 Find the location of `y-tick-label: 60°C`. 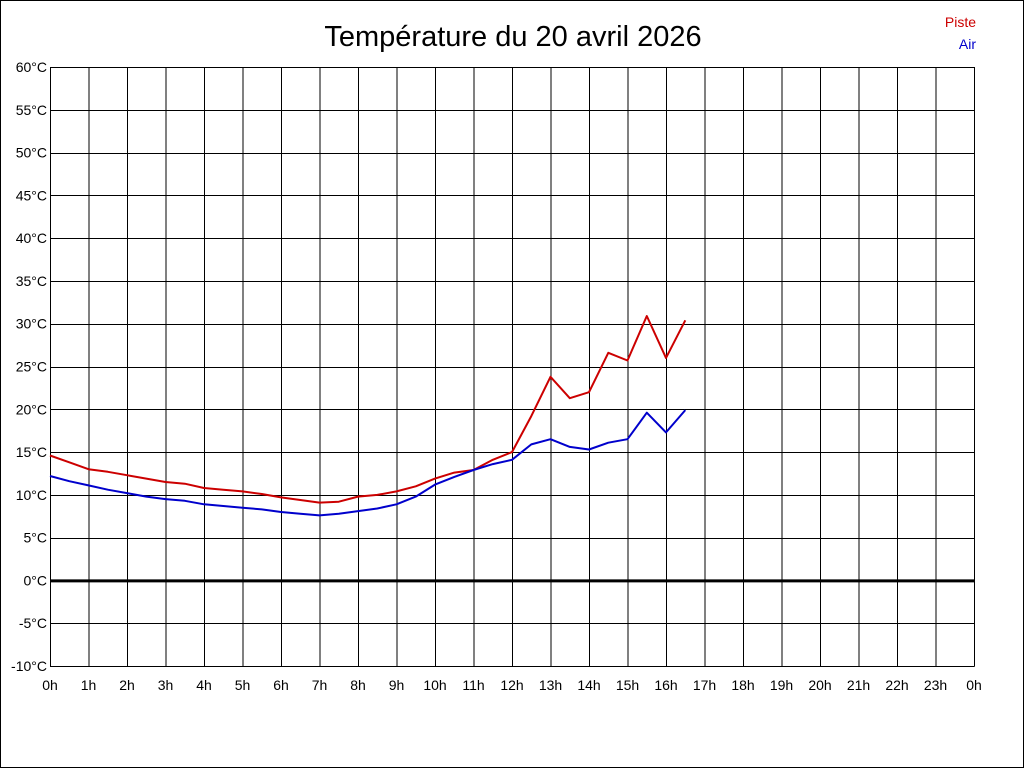

y-tick-label: 60°C is located at coordinates (31, 67).